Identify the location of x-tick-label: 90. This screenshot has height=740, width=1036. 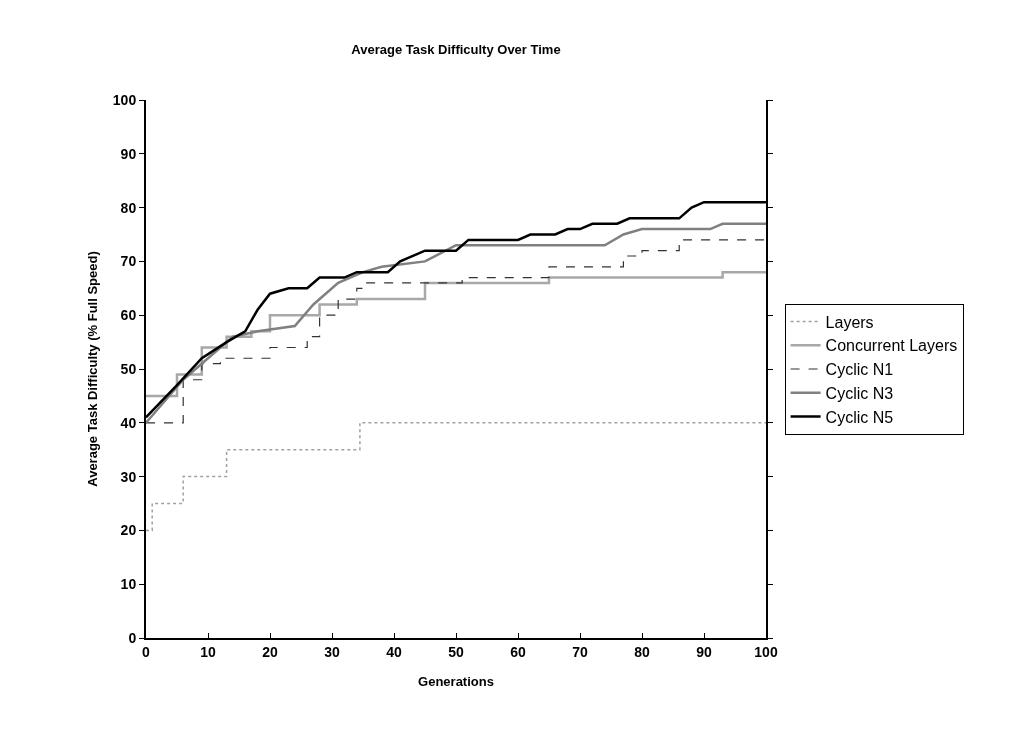
(704, 651).